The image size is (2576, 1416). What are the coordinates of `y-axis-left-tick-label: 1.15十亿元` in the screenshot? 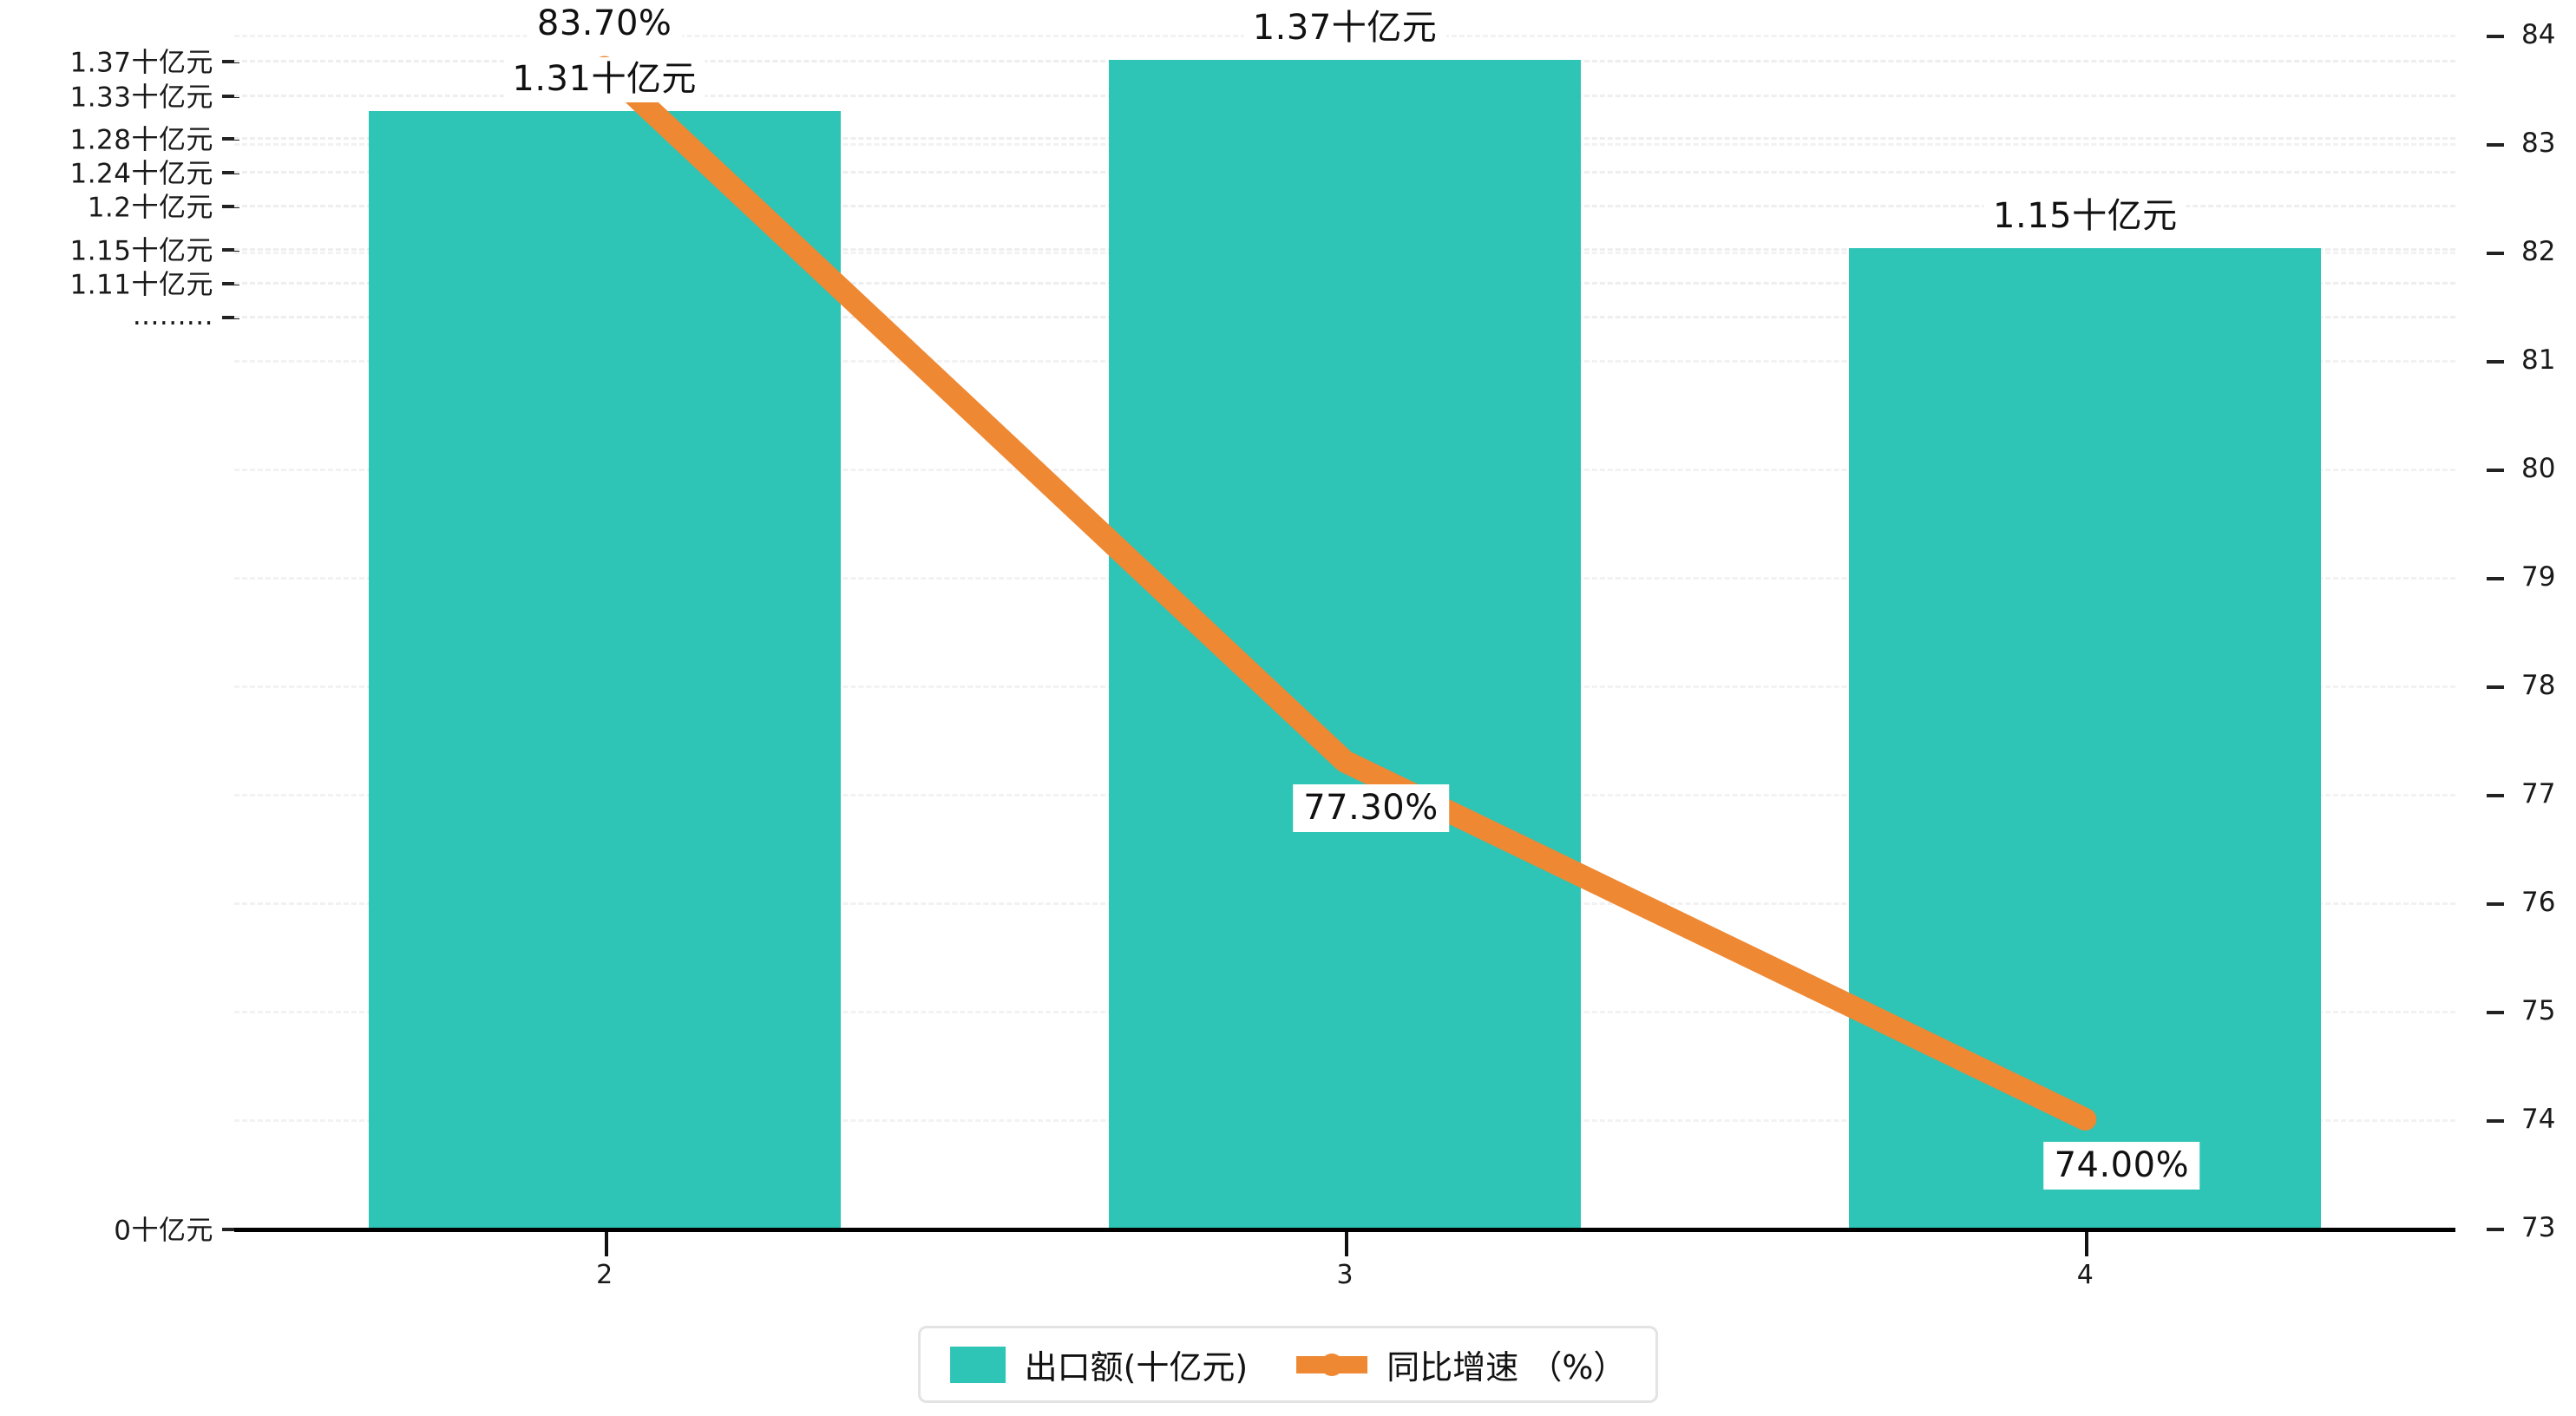 It's located at (141, 251).